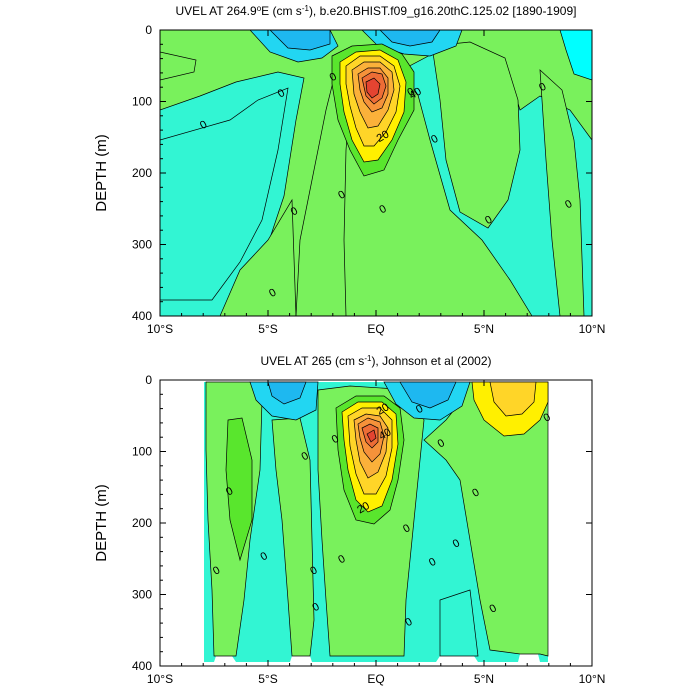  Describe the element at coordinates (476, 135) in the screenshot. I see `top-fill-green-east` at that location.